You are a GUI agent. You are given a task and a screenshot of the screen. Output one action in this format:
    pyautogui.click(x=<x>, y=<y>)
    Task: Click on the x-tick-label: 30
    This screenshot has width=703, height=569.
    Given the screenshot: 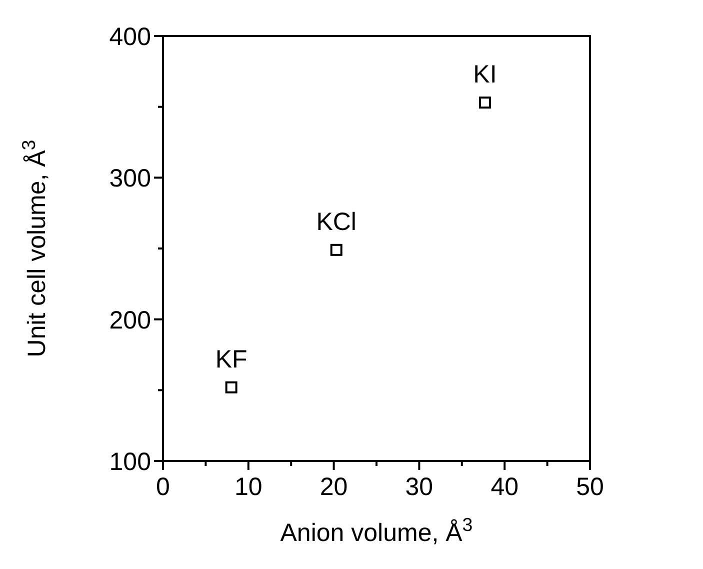 What is the action you would take?
    pyautogui.click(x=419, y=487)
    